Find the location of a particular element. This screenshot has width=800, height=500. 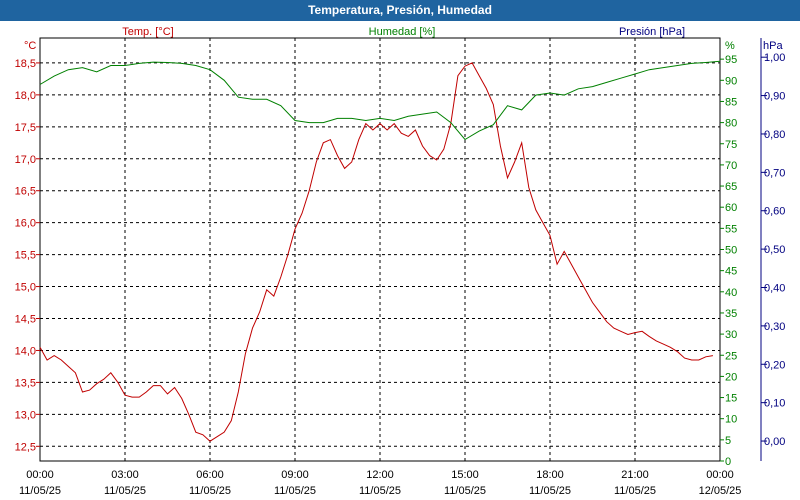

temp-tick-label: 17,5 is located at coordinates (25, 128).